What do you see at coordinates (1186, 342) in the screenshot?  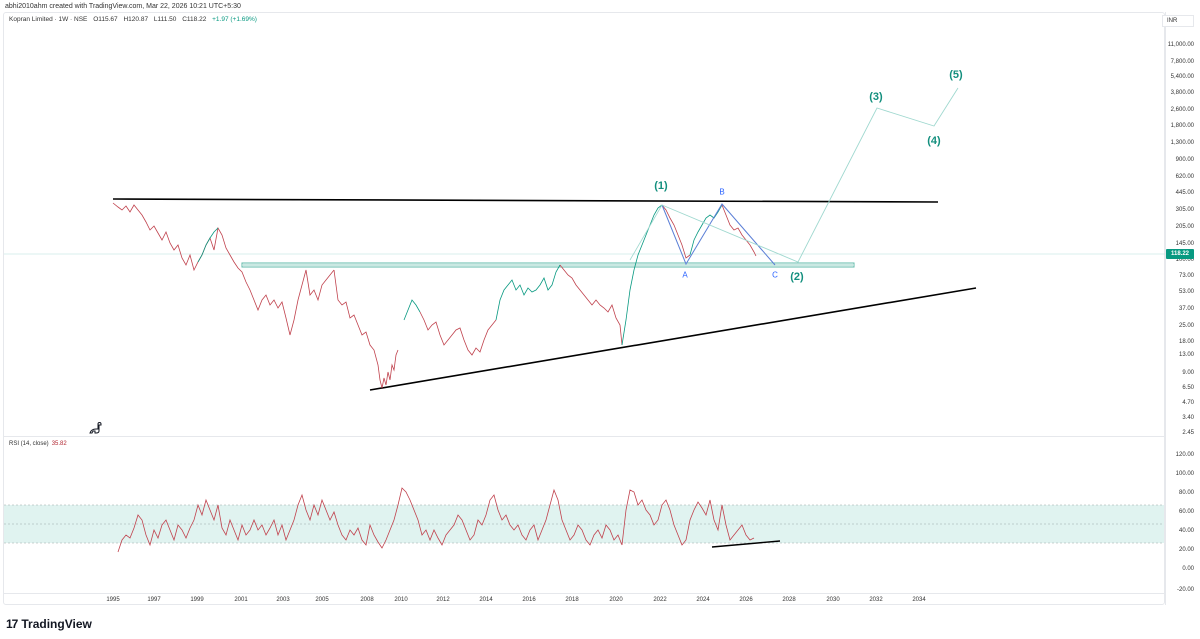 I see `price-tick: 18.00` at bounding box center [1186, 342].